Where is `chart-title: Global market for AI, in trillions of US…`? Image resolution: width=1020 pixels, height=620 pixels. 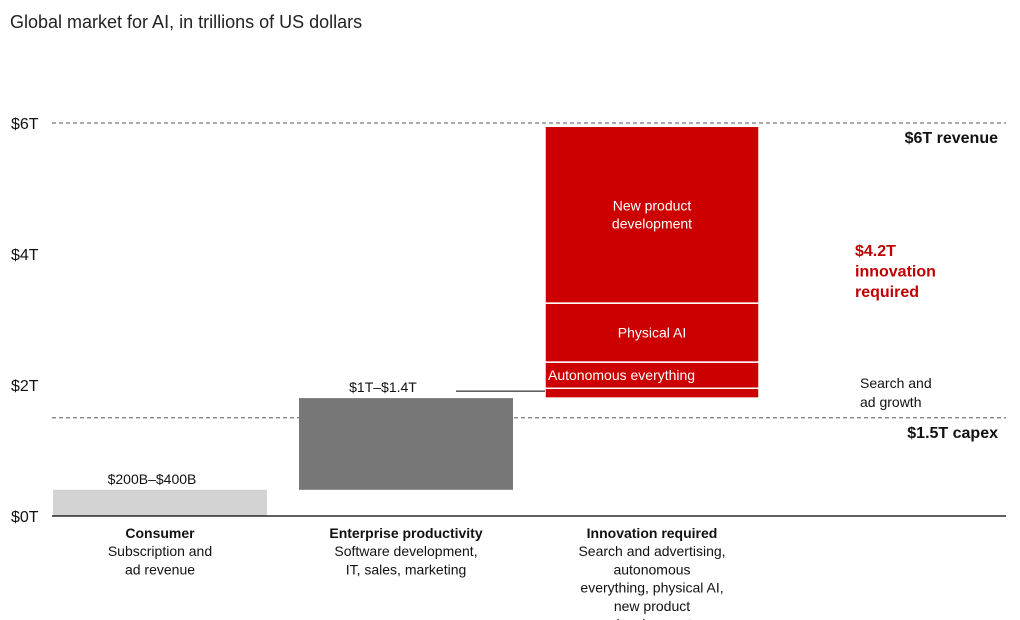
chart-title: Global market for AI, in trillions of US… is located at coordinates (186, 22).